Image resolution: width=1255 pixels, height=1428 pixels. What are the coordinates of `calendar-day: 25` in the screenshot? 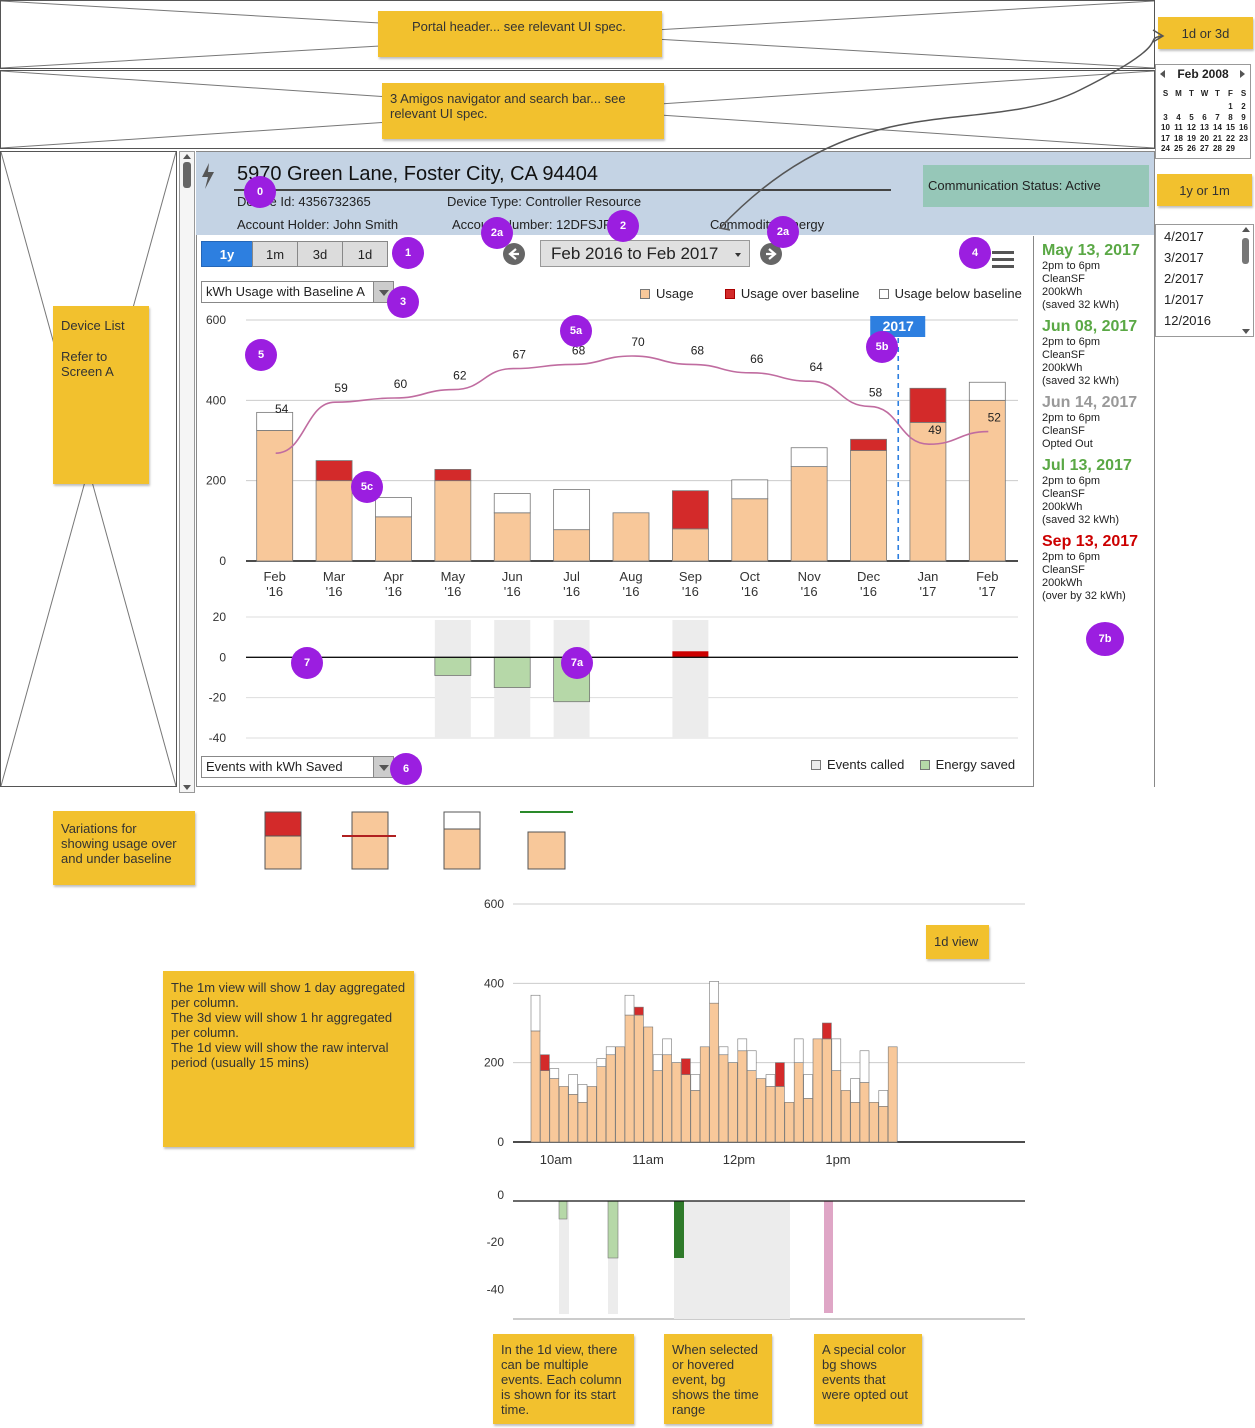 It's located at (1178, 148).